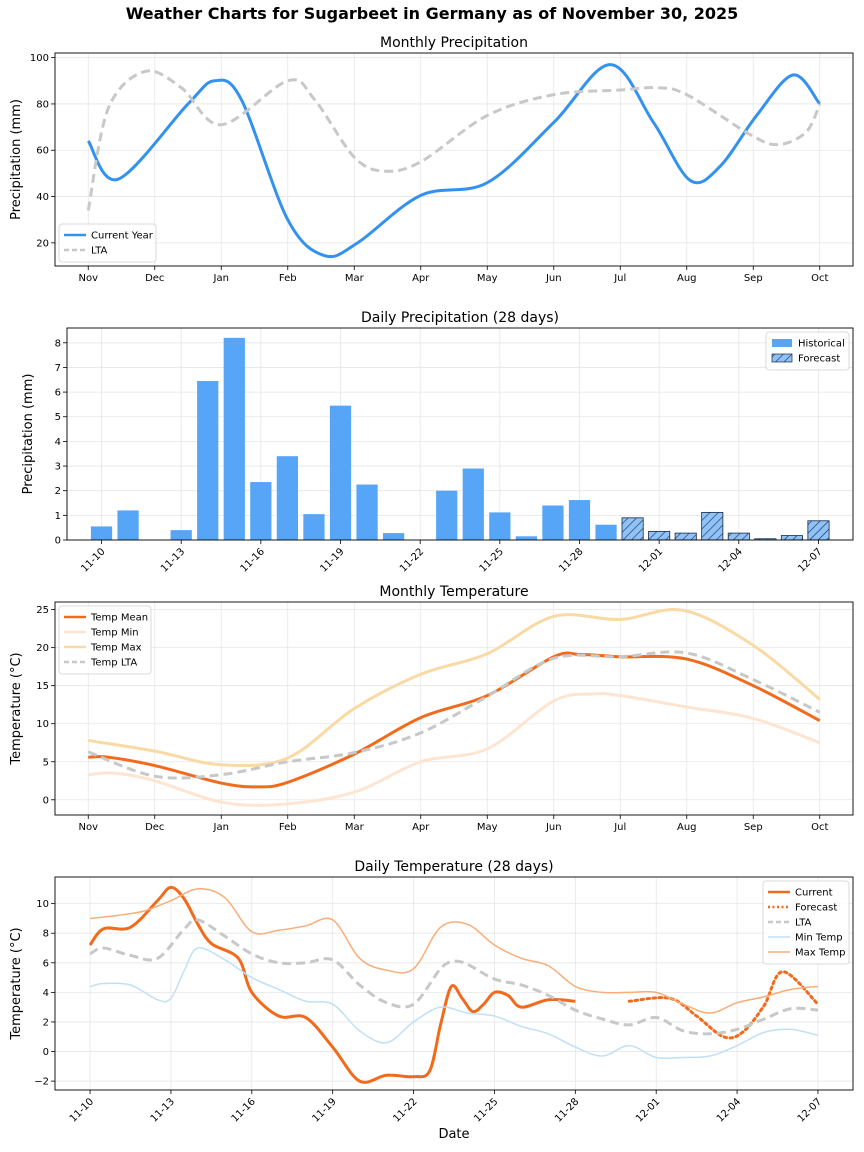 The image size is (864, 1152). What do you see at coordinates (221, 278) in the screenshot?
I see `x-tick-label: Jan` at bounding box center [221, 278].